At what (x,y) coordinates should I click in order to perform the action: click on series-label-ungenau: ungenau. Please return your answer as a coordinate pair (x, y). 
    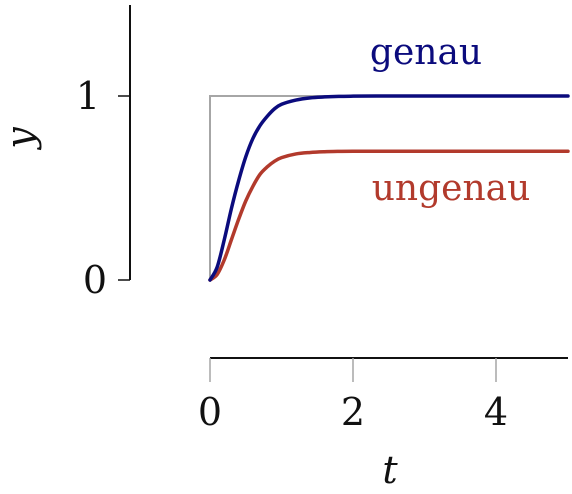
    Looking at the image, I should click on (451, 188).